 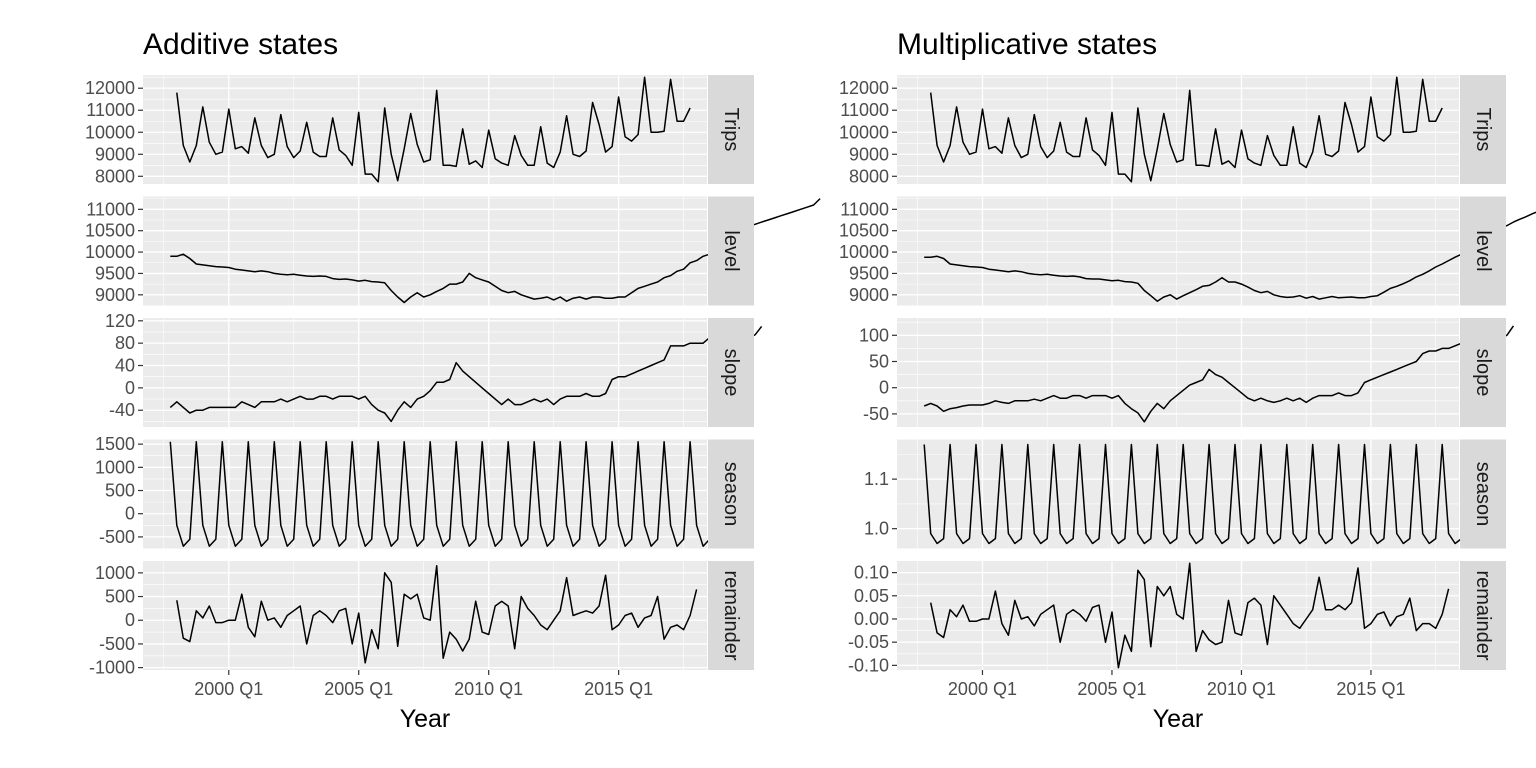 What do you see at coordinates (1027, 44) in the screenshot?
I see `chart-title: Multiplicative states` at bounding box center [1027, 44].